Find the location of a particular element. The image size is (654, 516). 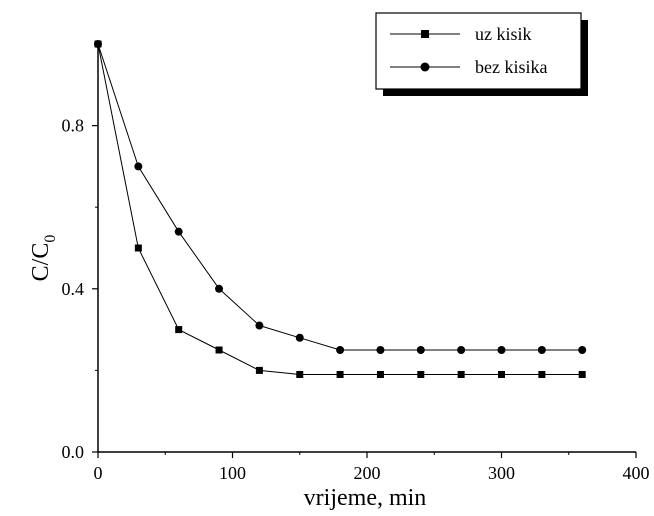

legend-entry-uz-kisik: uz kisik is located at coordinates (461, 34).